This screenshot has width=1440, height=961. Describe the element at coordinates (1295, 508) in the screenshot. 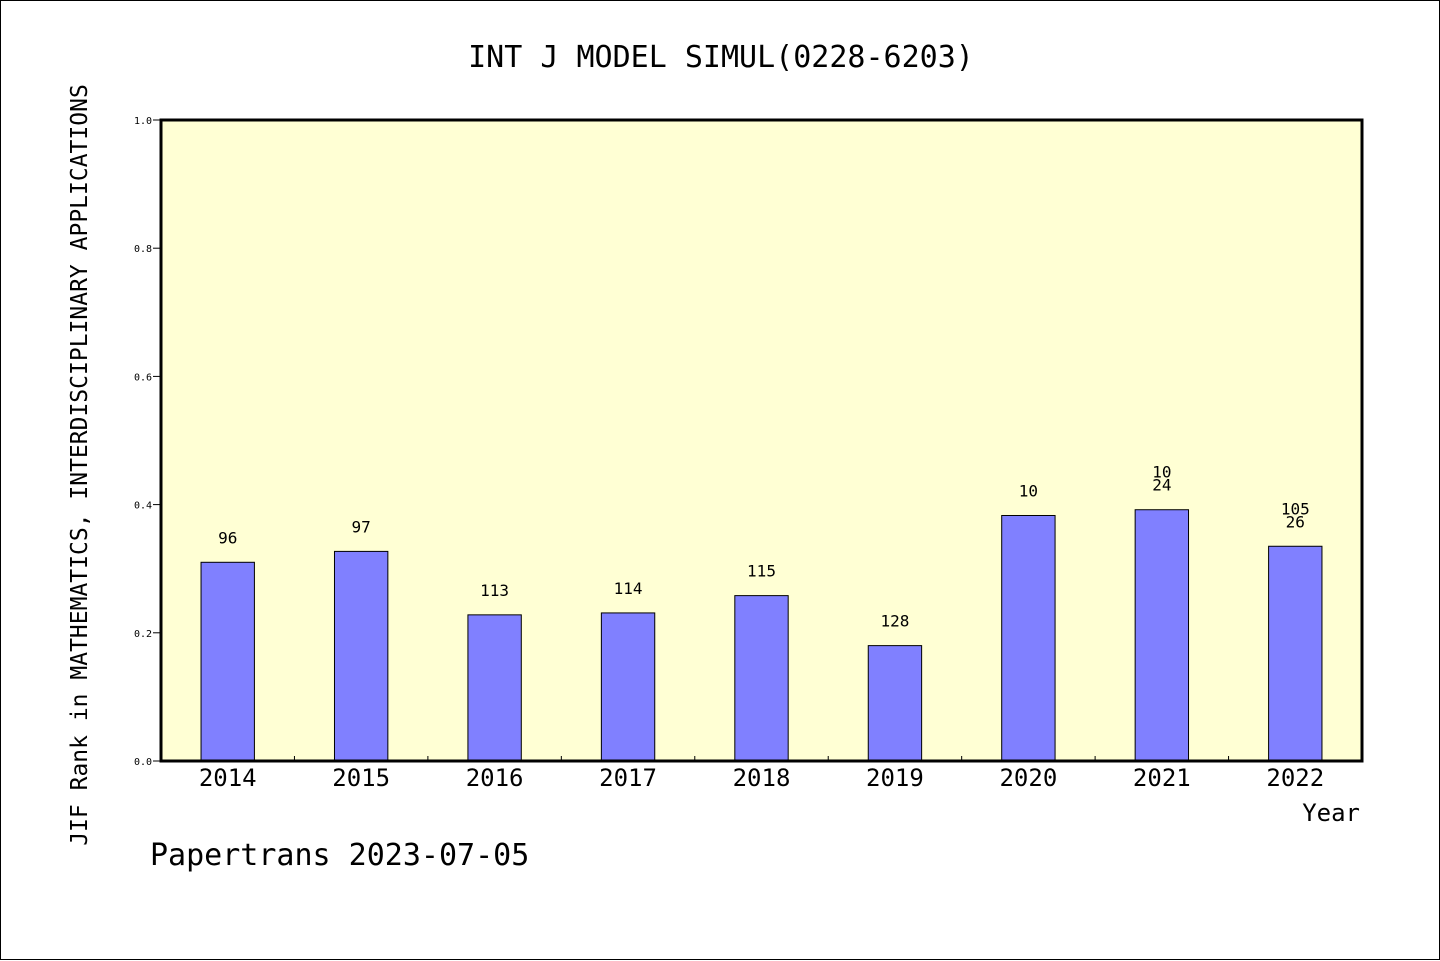

I see `bar-label-2022-1: 105` at that location.